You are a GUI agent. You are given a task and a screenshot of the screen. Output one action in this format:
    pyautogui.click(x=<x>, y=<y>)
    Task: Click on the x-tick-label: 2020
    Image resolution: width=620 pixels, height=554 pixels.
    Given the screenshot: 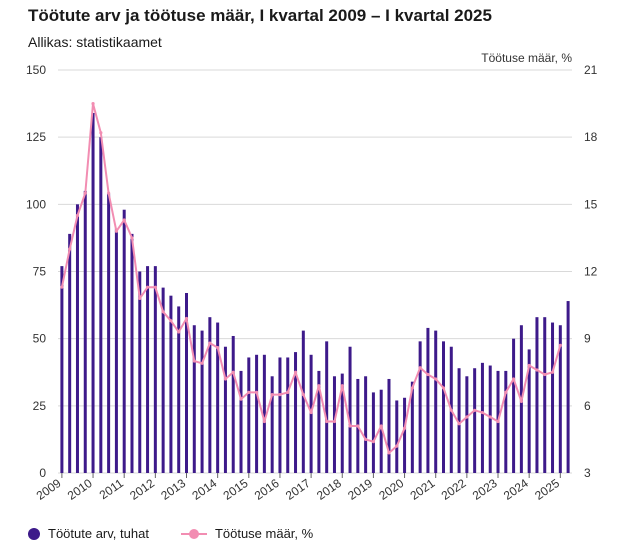 What is the action you would take?
    pyautogui.click(x=391, y=489)
    